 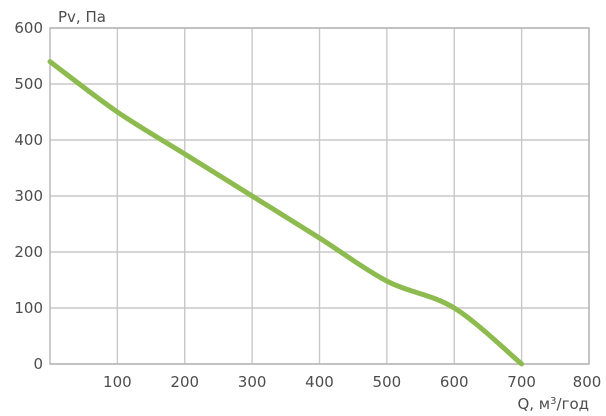 I want to click on x-tick-labels: 100 200 300 400 500 600 700 800, so click(x=352, y=382).